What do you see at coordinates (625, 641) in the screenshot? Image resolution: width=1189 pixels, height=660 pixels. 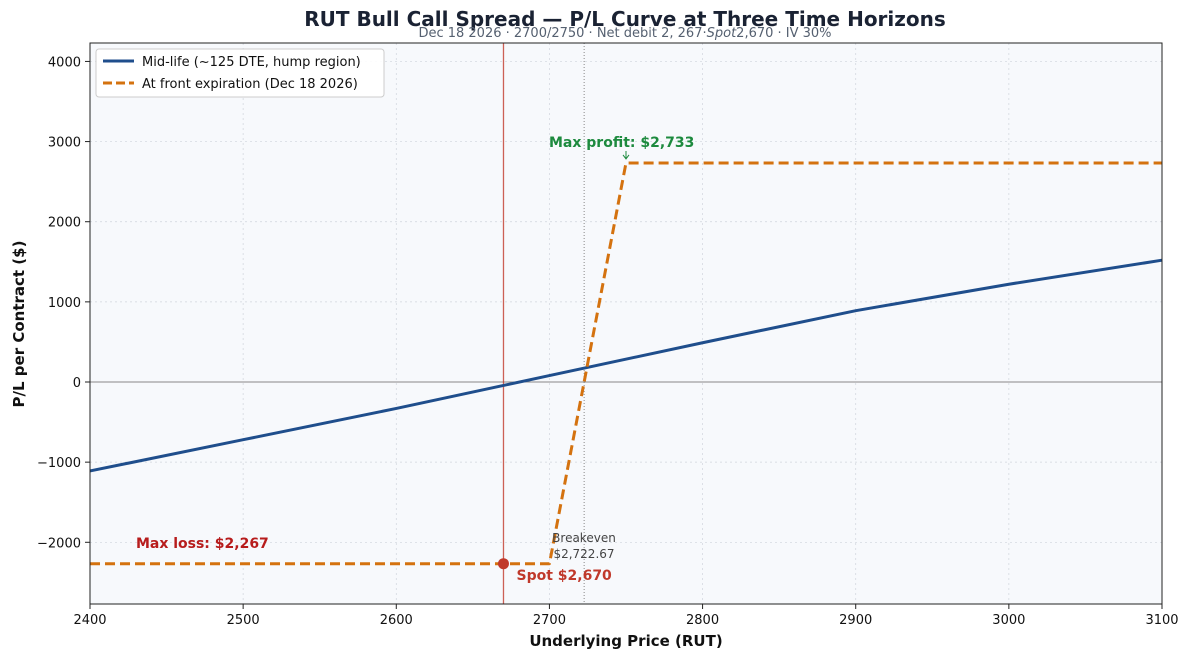 I see `x-axis-label: Underlying Price (RUT)` at bounding box center [625, 641].